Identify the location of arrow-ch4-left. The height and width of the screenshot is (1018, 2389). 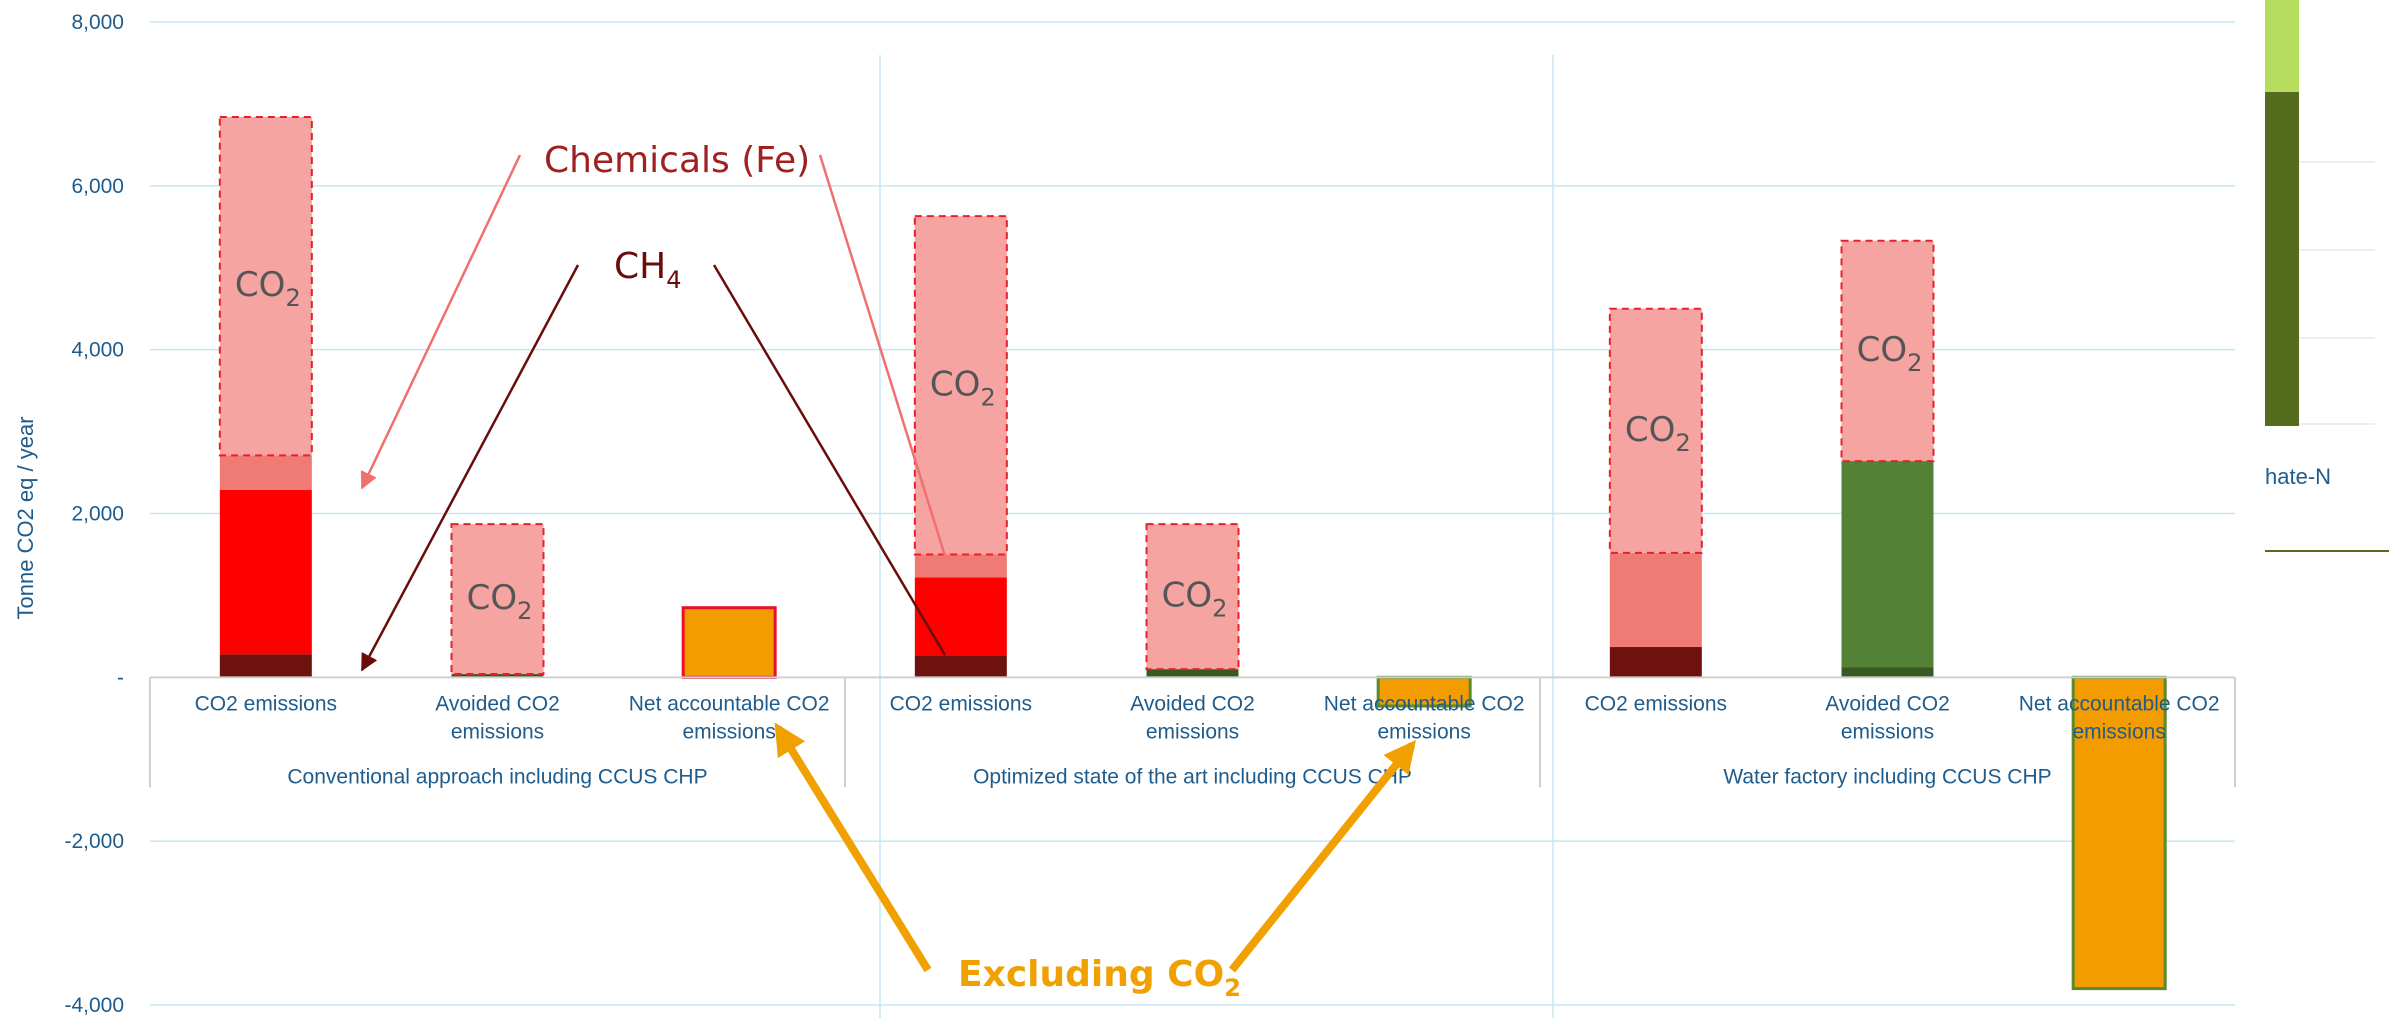
(470, 468).